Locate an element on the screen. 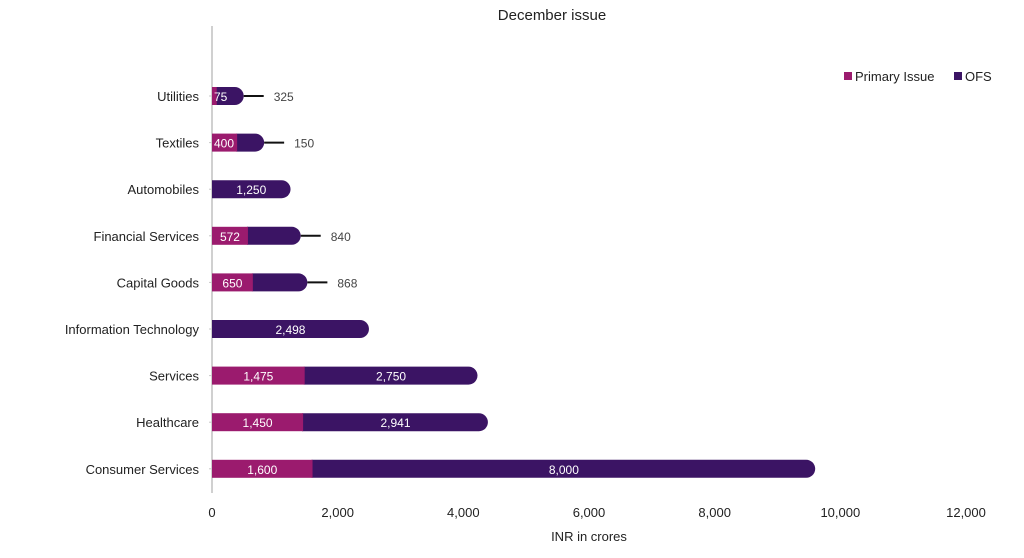 The height and width of the screenshot is (558, 1024). x-tick-label-6: 12,000 is located at coordinates (966, 512).